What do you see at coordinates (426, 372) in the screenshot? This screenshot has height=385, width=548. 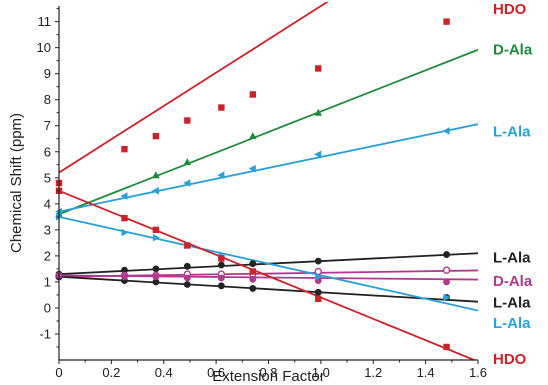 I see `x-tick-label: 1.4` at bounding box center [426, 372].